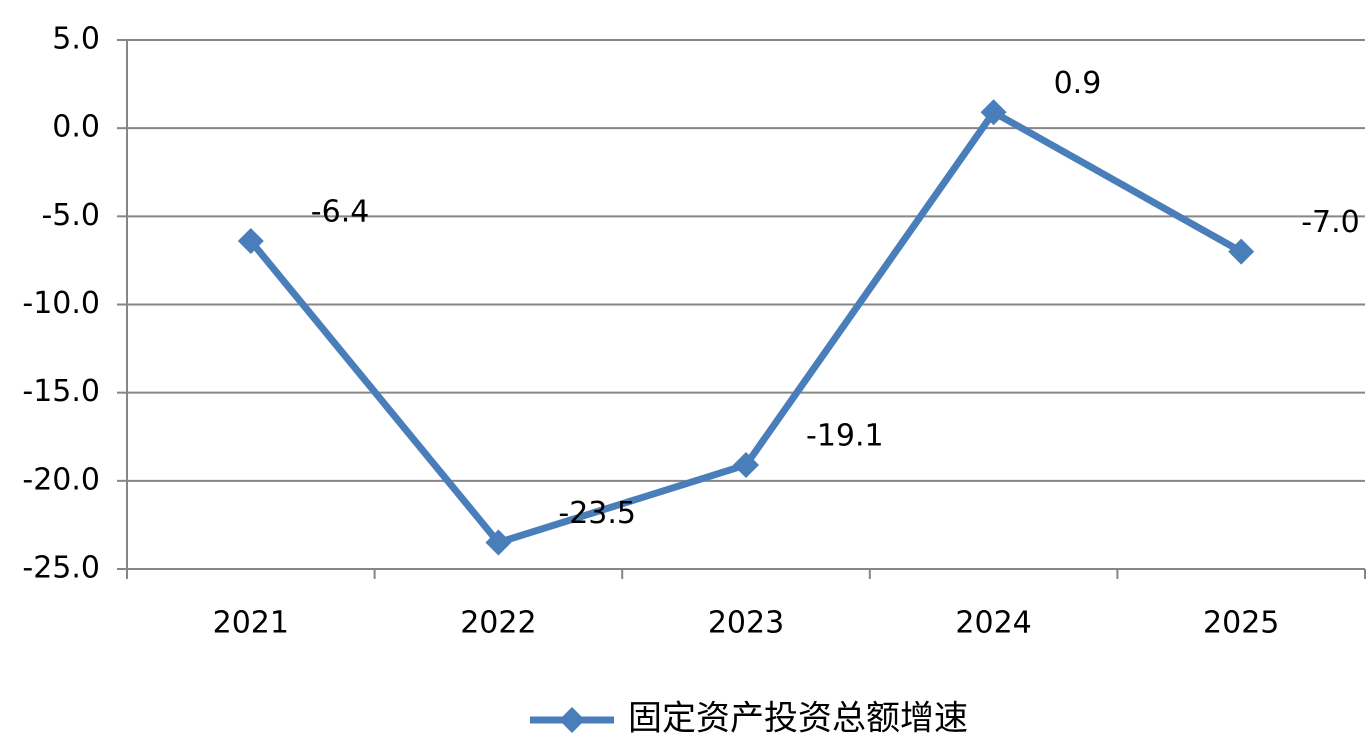  What do you see at coordinates (993, 623) in the screenshot?
I see `x-tick-label: 2024` at bounding box center [993, 623].